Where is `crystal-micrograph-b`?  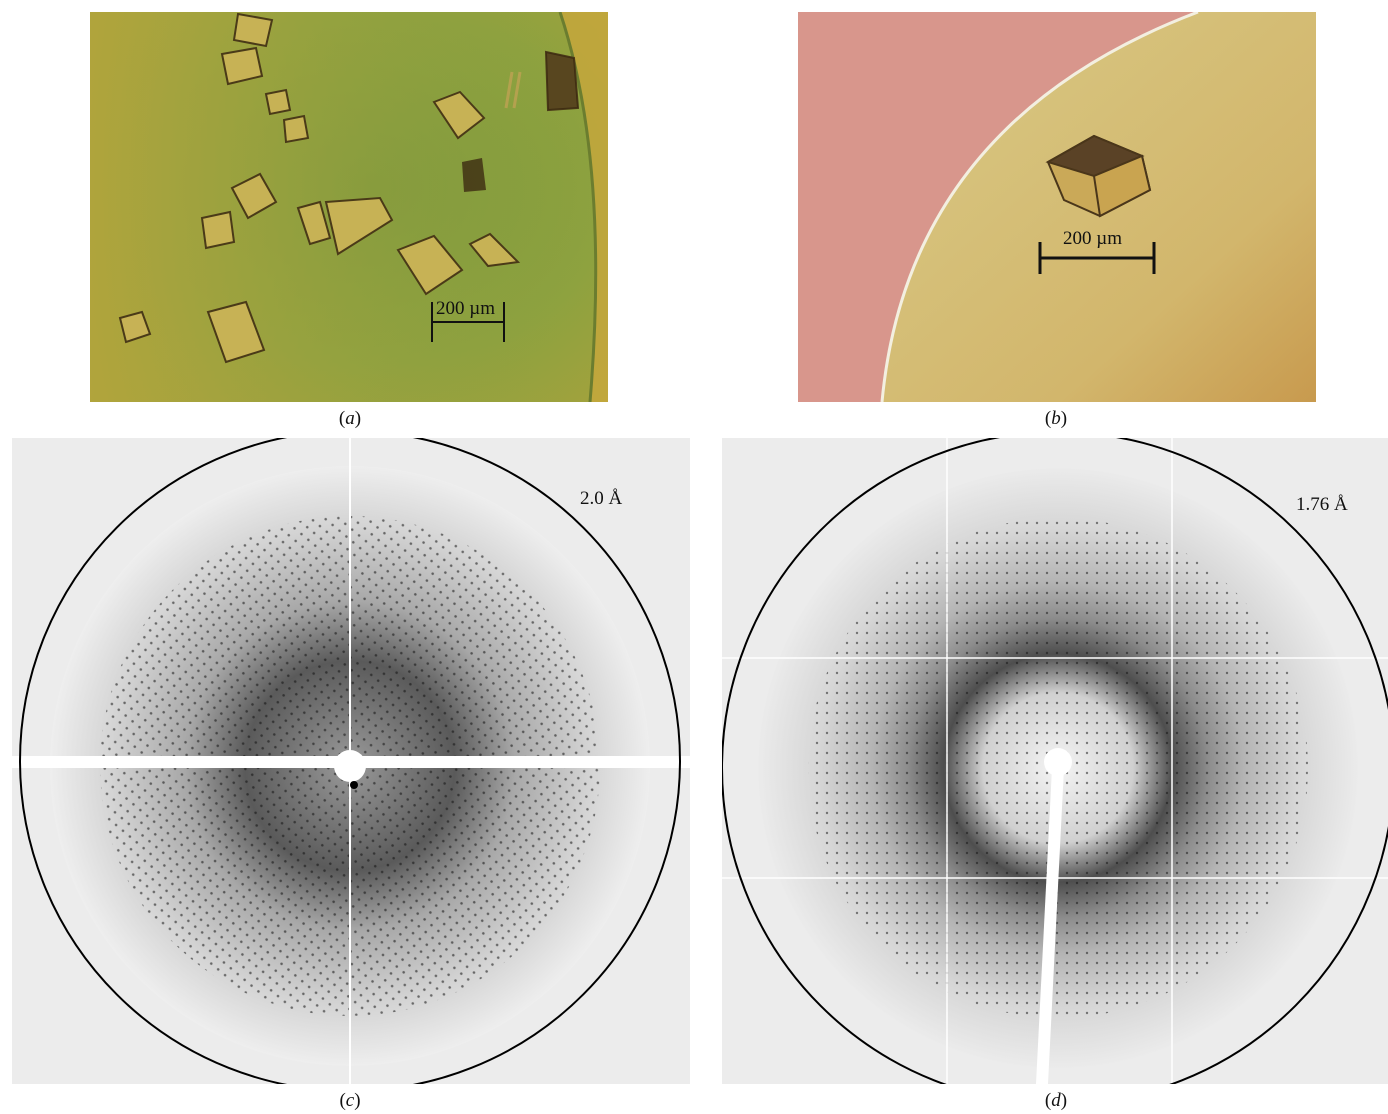 crystal-micrograph-b is located at coordinates (1057, 207).